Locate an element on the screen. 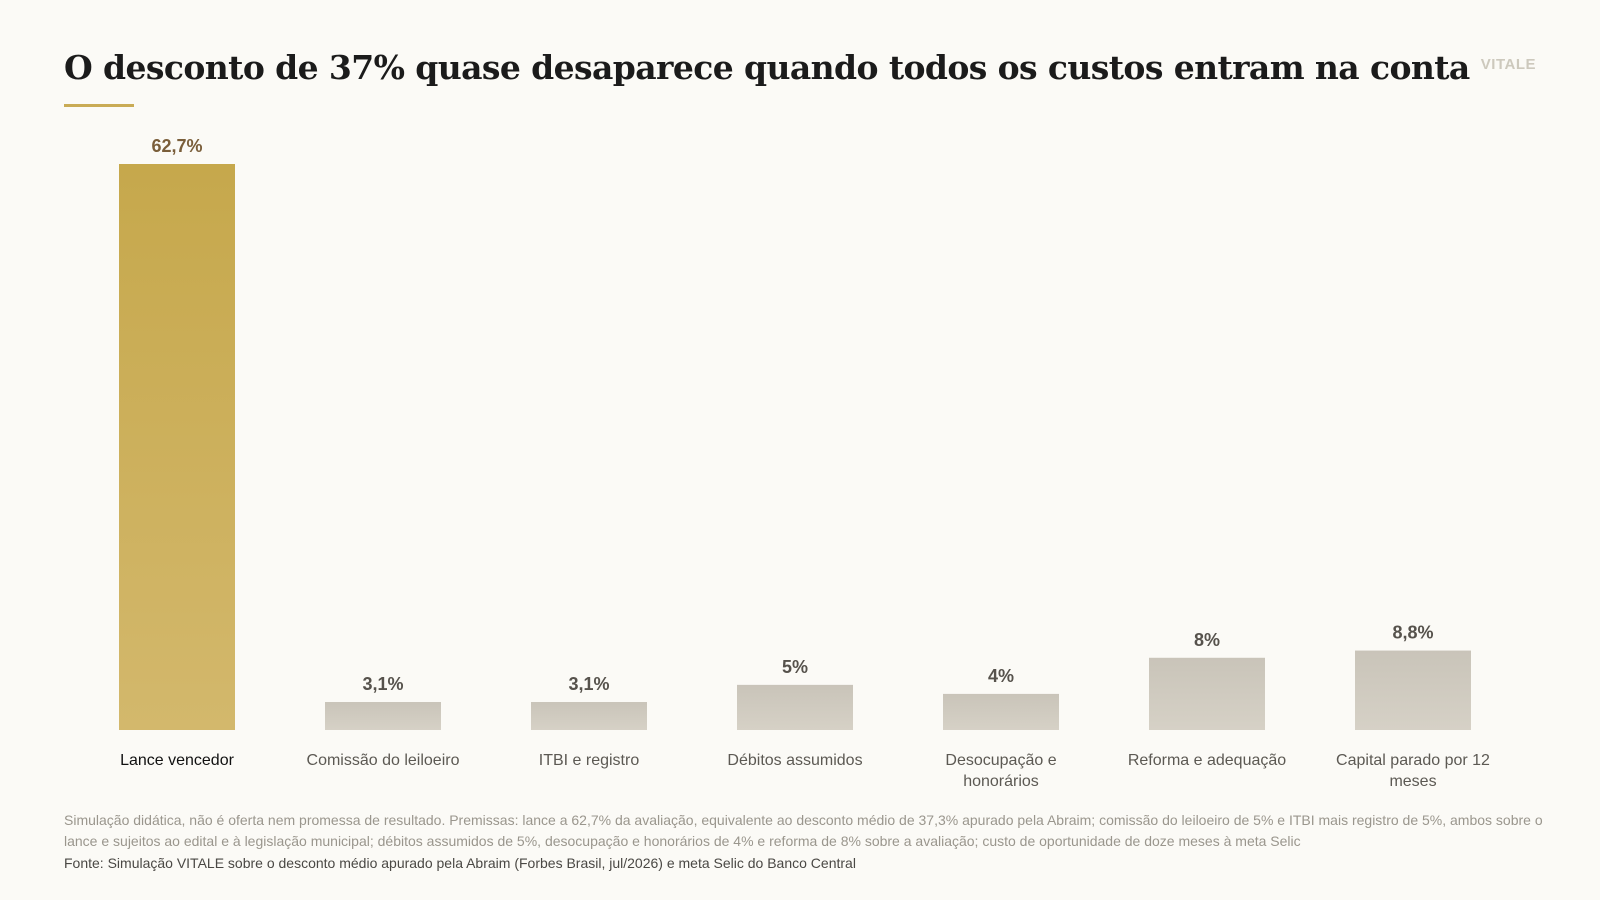 The width and height of the screenshot is (1600, 900). title-underline is located at coordinates (99, 105).